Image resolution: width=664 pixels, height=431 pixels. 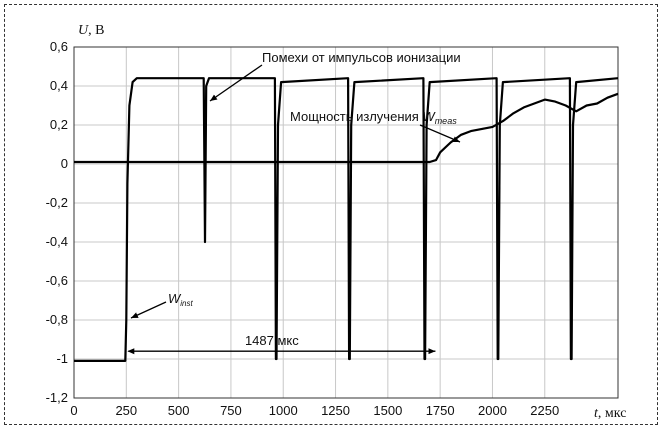 I want to click on x-tick-label: 500, so click(x=179, y=410).